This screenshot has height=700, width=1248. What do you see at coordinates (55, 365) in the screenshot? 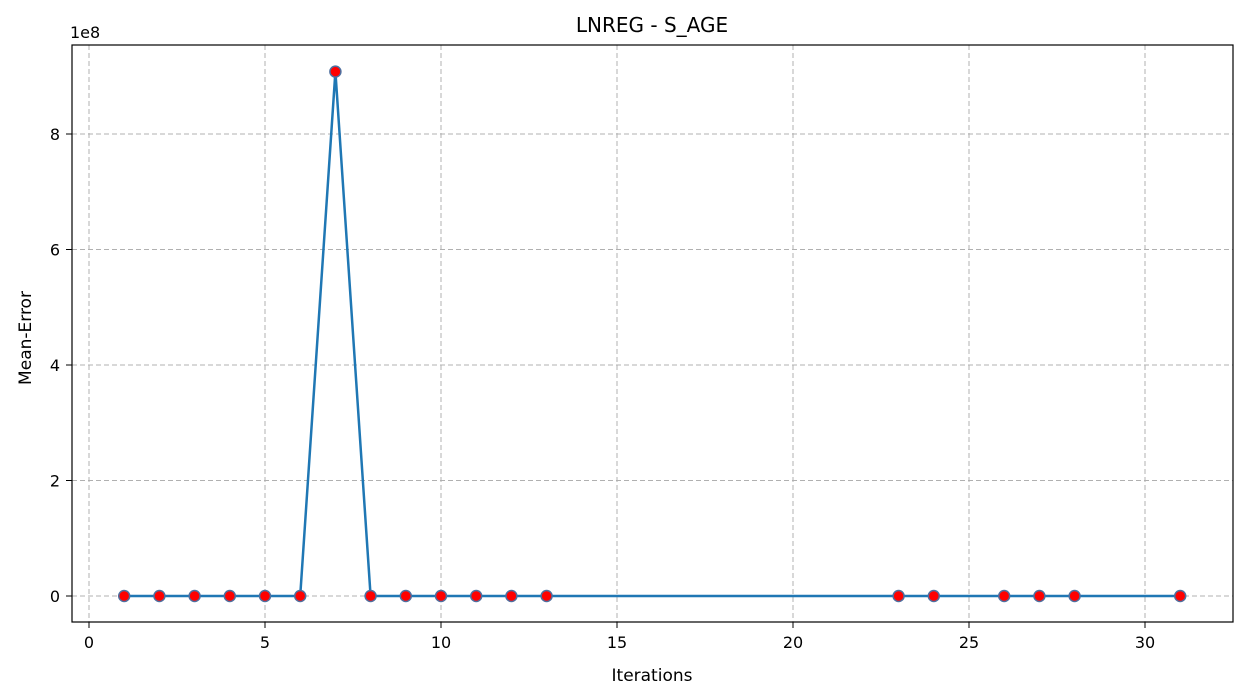
I see `y-tick-label: 4` at bounding box center [55, 365].